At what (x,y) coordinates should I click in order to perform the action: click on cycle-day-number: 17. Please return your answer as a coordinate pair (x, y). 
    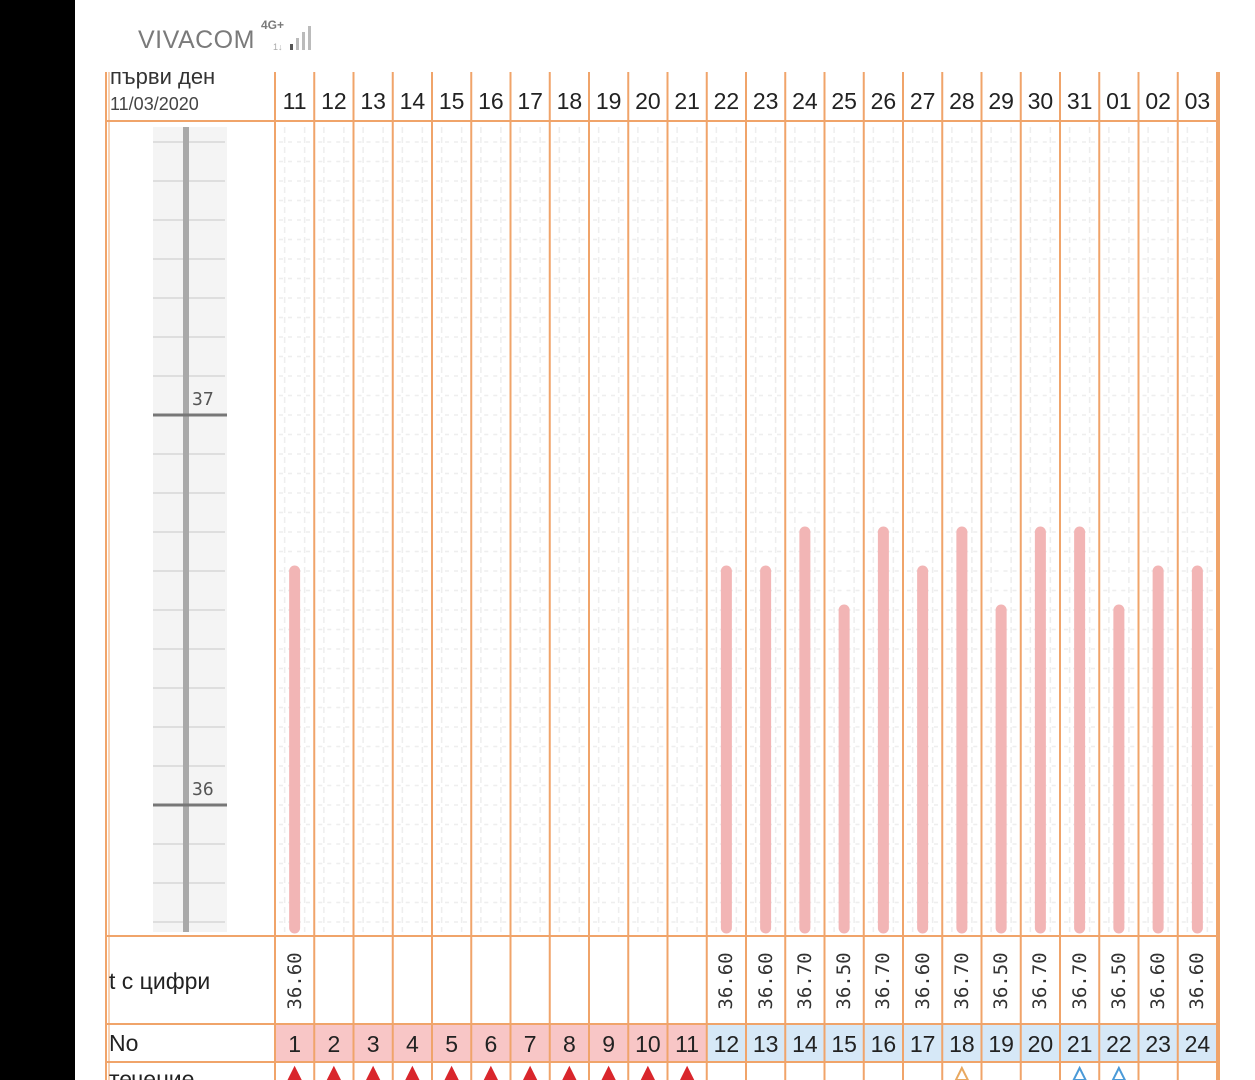
    Looking at the image, I should click on (922, 1044).